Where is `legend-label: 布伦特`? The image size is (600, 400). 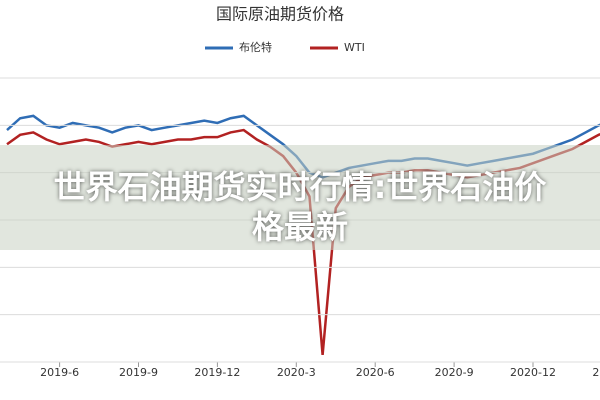
legend-label: 布伦特 is located at coordinates (255, 47).